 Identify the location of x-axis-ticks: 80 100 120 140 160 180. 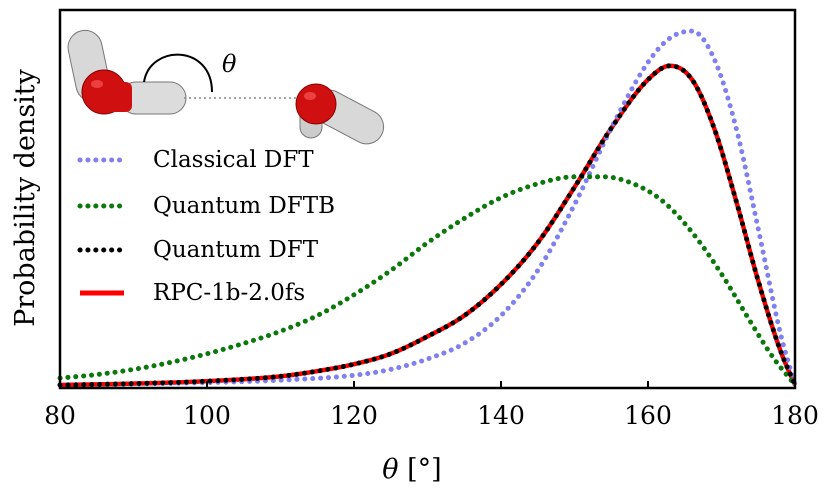
(431, 405).